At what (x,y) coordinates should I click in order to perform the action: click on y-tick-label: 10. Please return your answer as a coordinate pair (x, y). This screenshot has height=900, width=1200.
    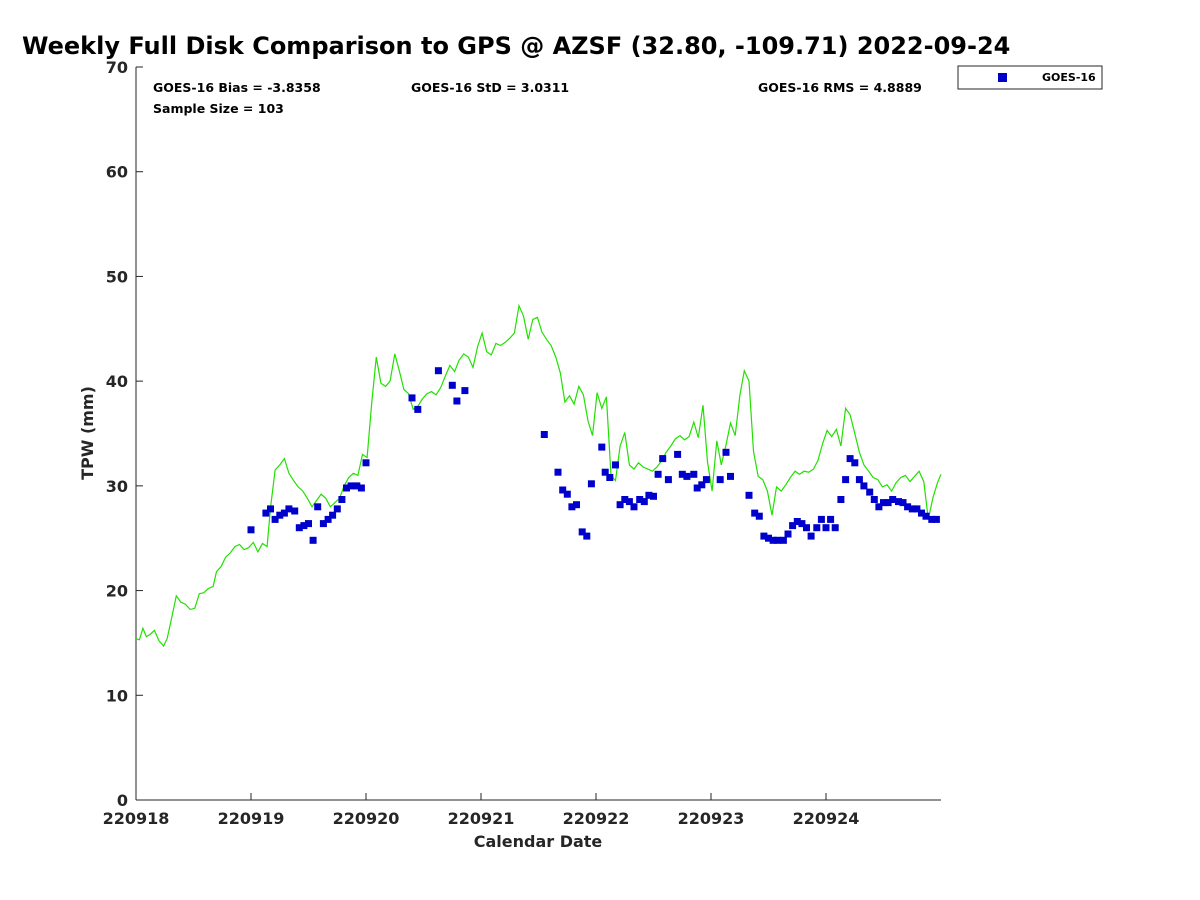
    Looking at the image, I should click on (117, 695).